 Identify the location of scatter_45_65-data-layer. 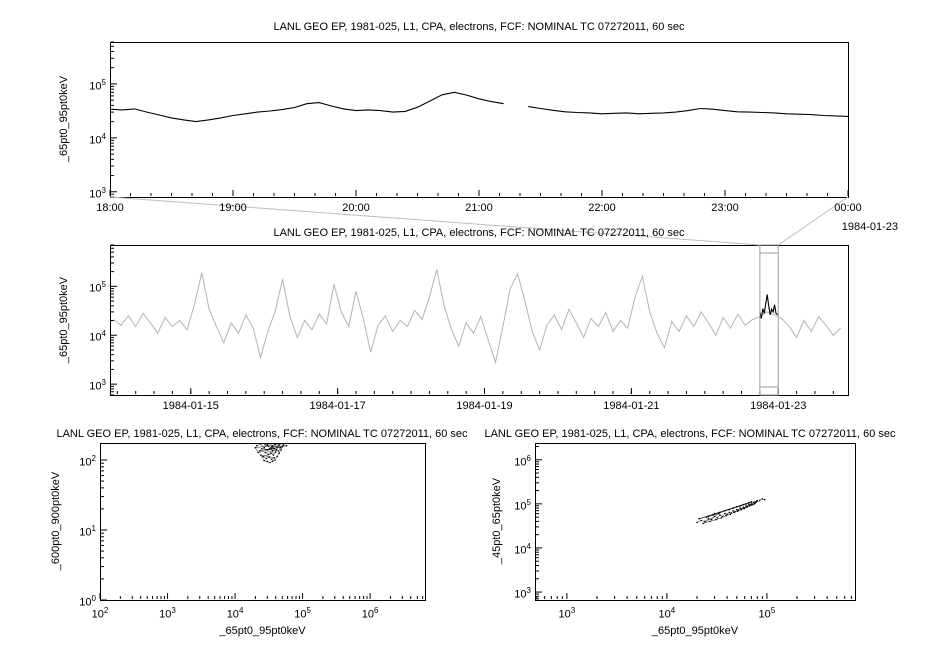
(731, 511).